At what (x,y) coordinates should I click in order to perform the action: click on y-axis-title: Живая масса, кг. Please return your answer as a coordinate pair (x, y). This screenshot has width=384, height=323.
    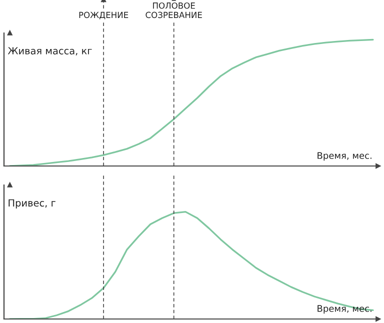
    Looking at the image, I should click on (50, 51).